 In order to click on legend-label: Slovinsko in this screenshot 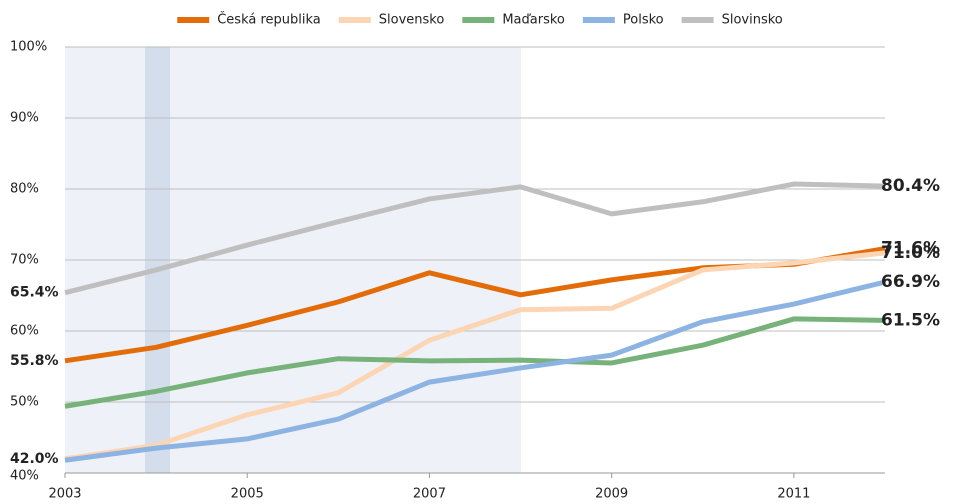, I will do `click(752, 20)`.